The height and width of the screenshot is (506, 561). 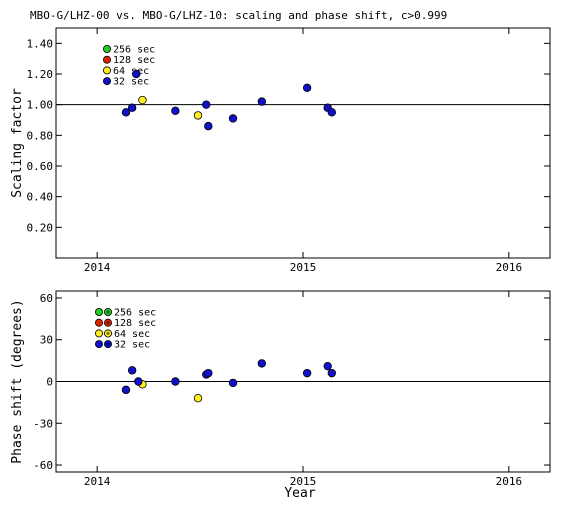 What do you see at coordinates (40, 43) in the screenshot?
I see `y-tick-label: 1.40` at bounding box center [40, 43].